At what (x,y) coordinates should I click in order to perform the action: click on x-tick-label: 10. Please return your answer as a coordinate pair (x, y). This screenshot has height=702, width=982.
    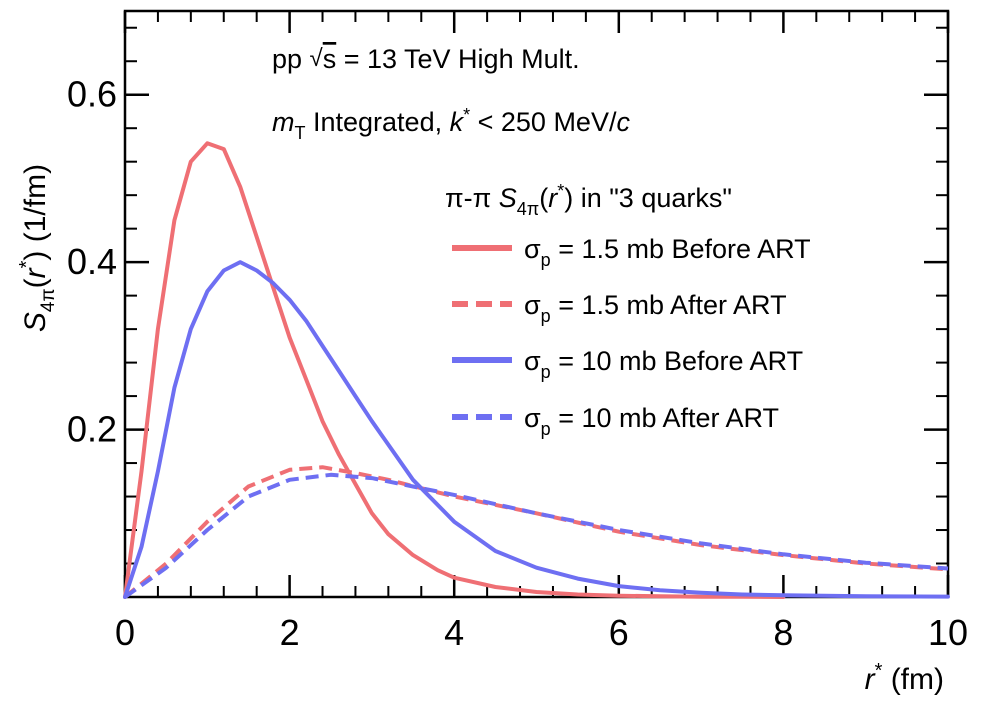
    Looking at the image, I should click on (948, 632).